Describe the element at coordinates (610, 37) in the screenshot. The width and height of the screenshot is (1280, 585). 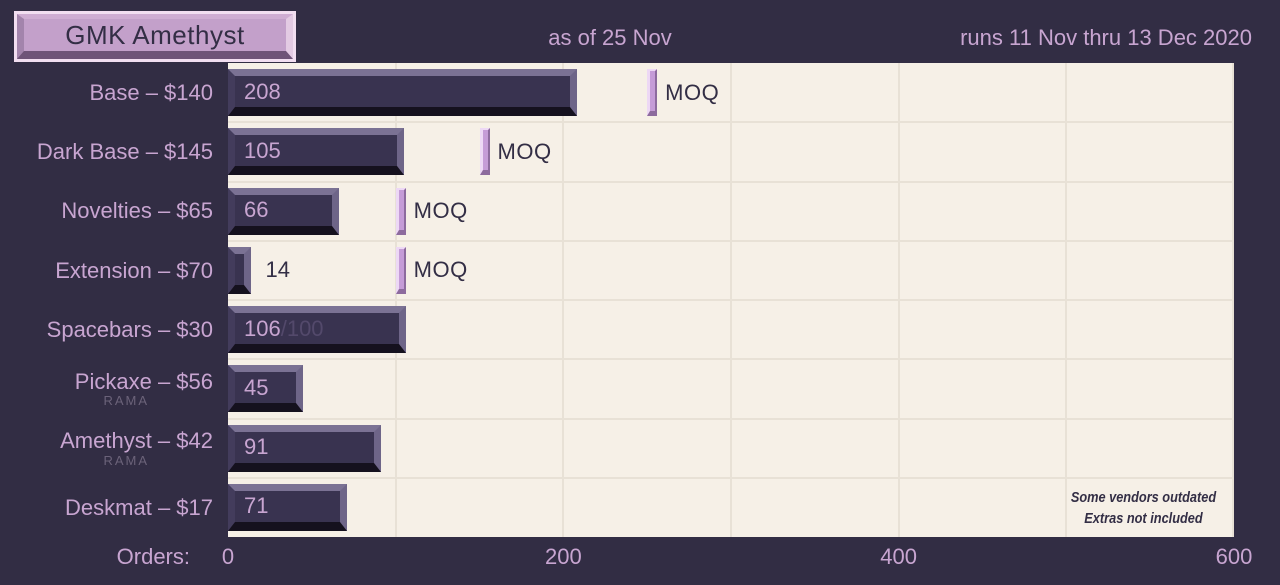
I see `as-of-date: as of 25 Nov` at that location.